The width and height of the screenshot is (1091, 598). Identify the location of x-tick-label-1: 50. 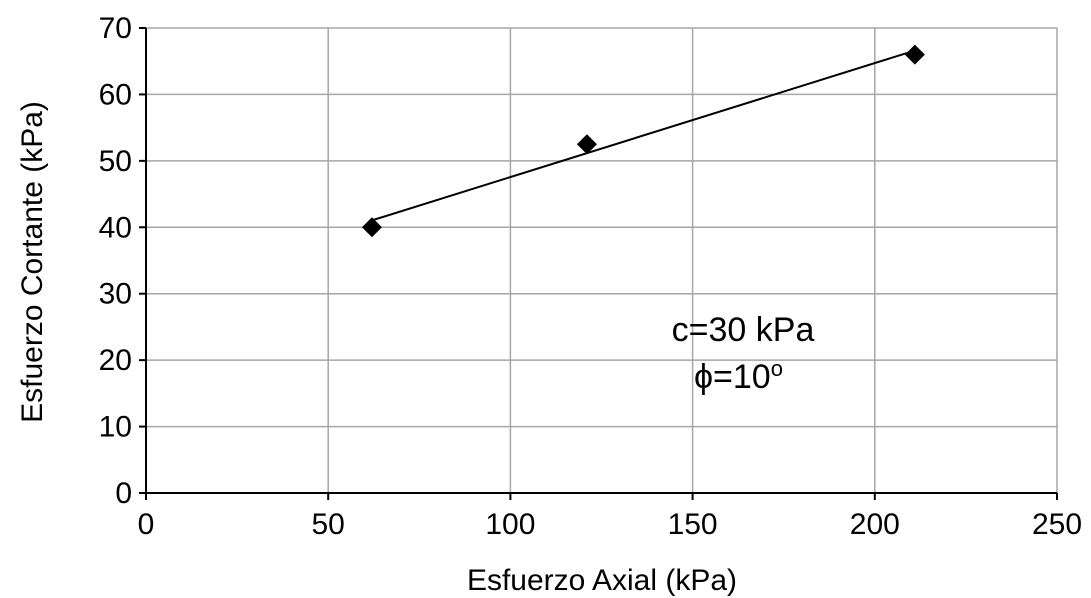
(328, 524).